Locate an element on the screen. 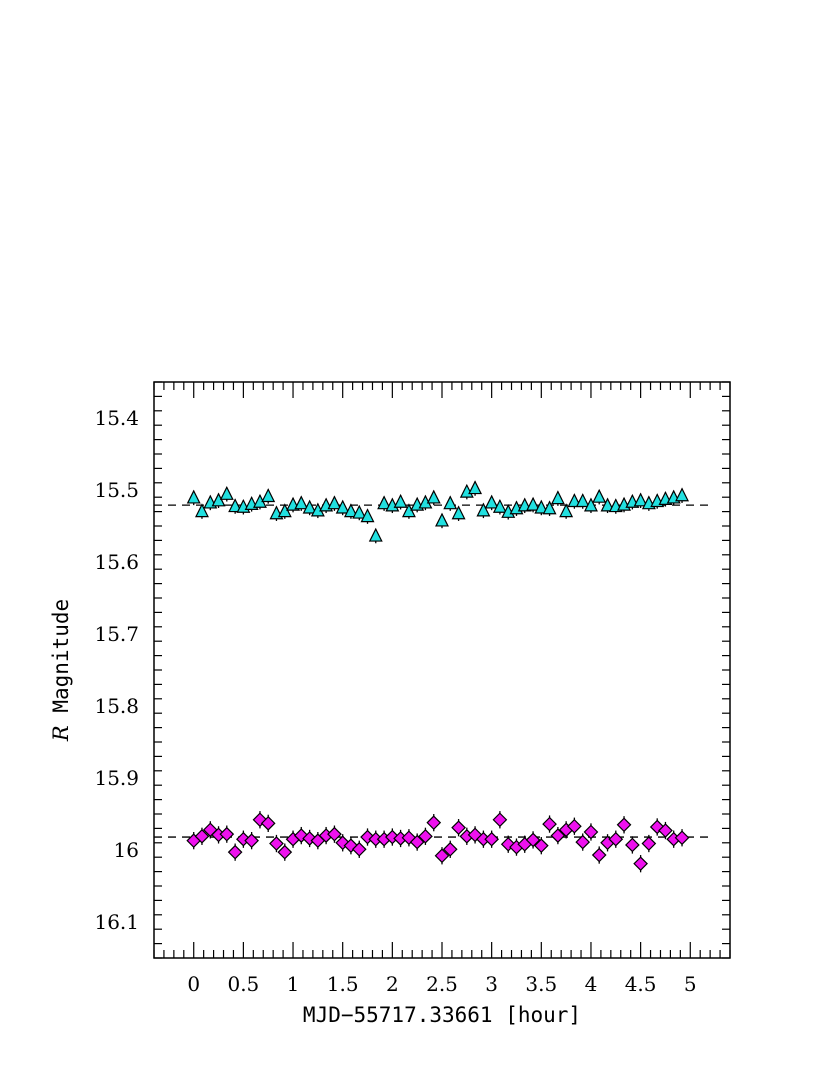 This screenshot has height=1075, width=830. y-tick-label: 15.9 is located at coordinates (116, 778).